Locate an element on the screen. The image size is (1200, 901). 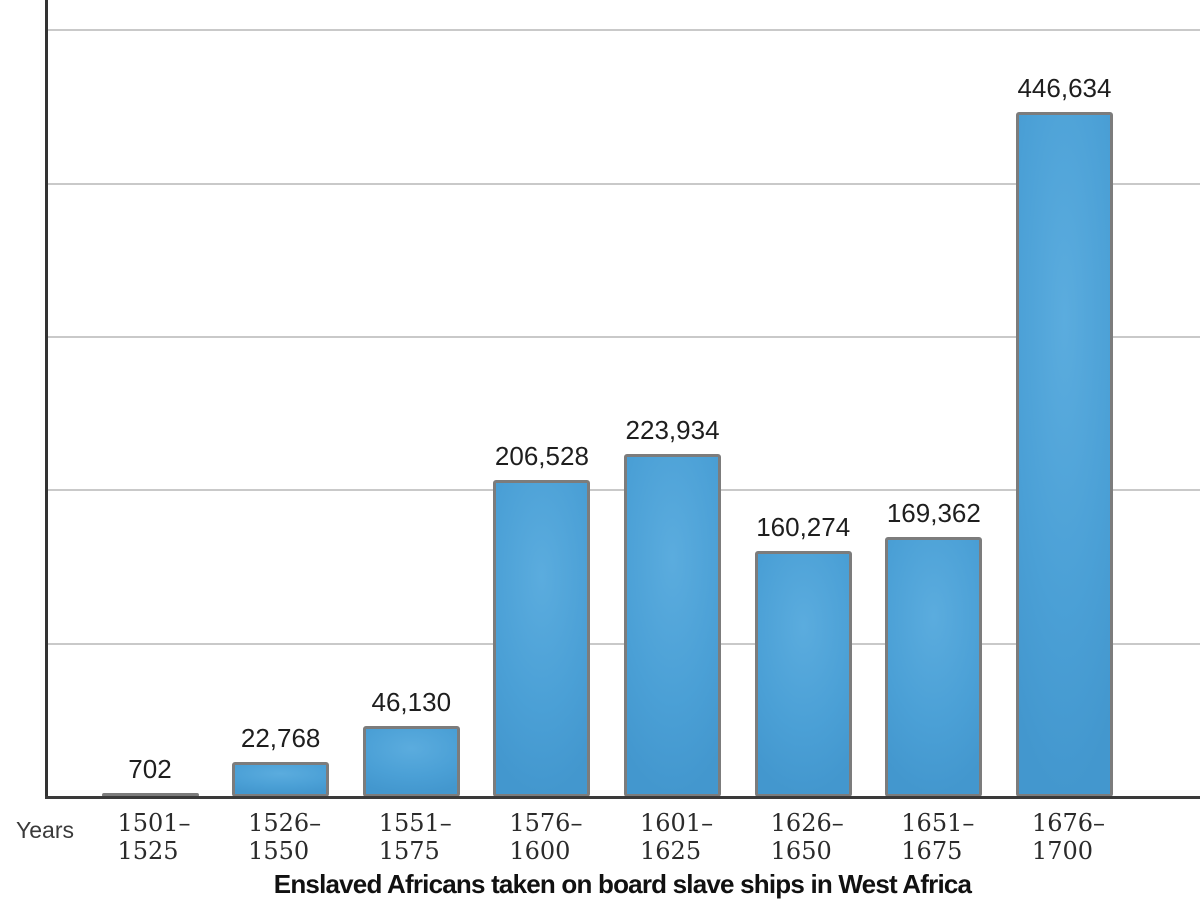
bar-value-label: 160,274 is located at coordinates (803, 527).